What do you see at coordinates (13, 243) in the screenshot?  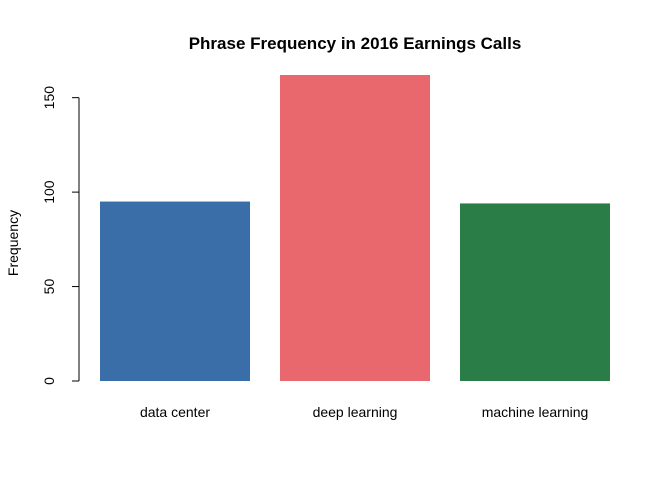 I see `y-axis-label: Frequency` at bounding box center [13, 243].